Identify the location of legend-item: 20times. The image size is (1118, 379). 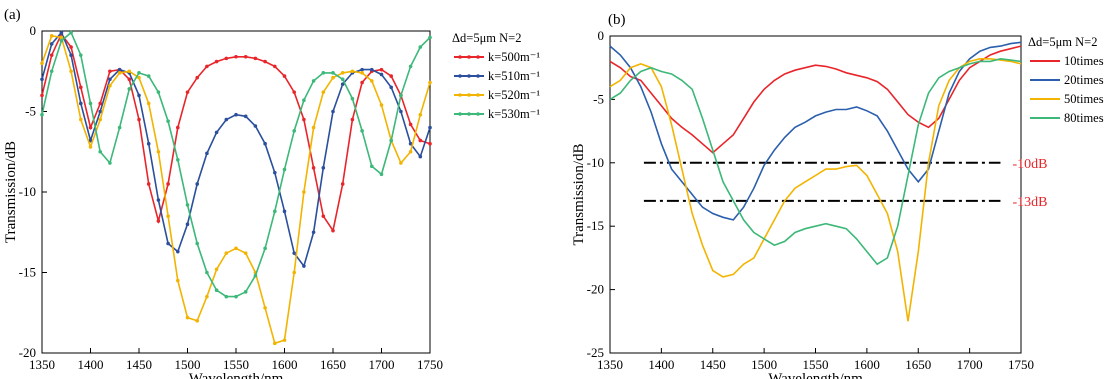
(1067, 80).